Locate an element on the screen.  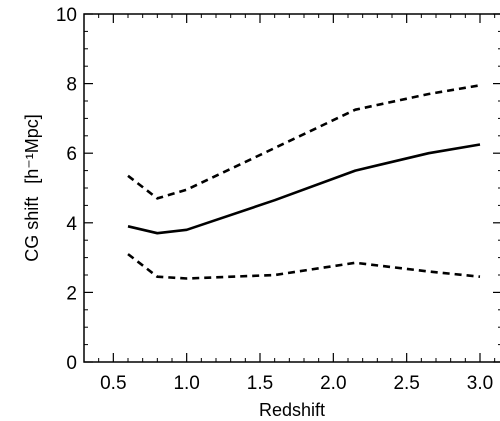
y-axis-label-main: CG shift is located at coordinates (32, 229).